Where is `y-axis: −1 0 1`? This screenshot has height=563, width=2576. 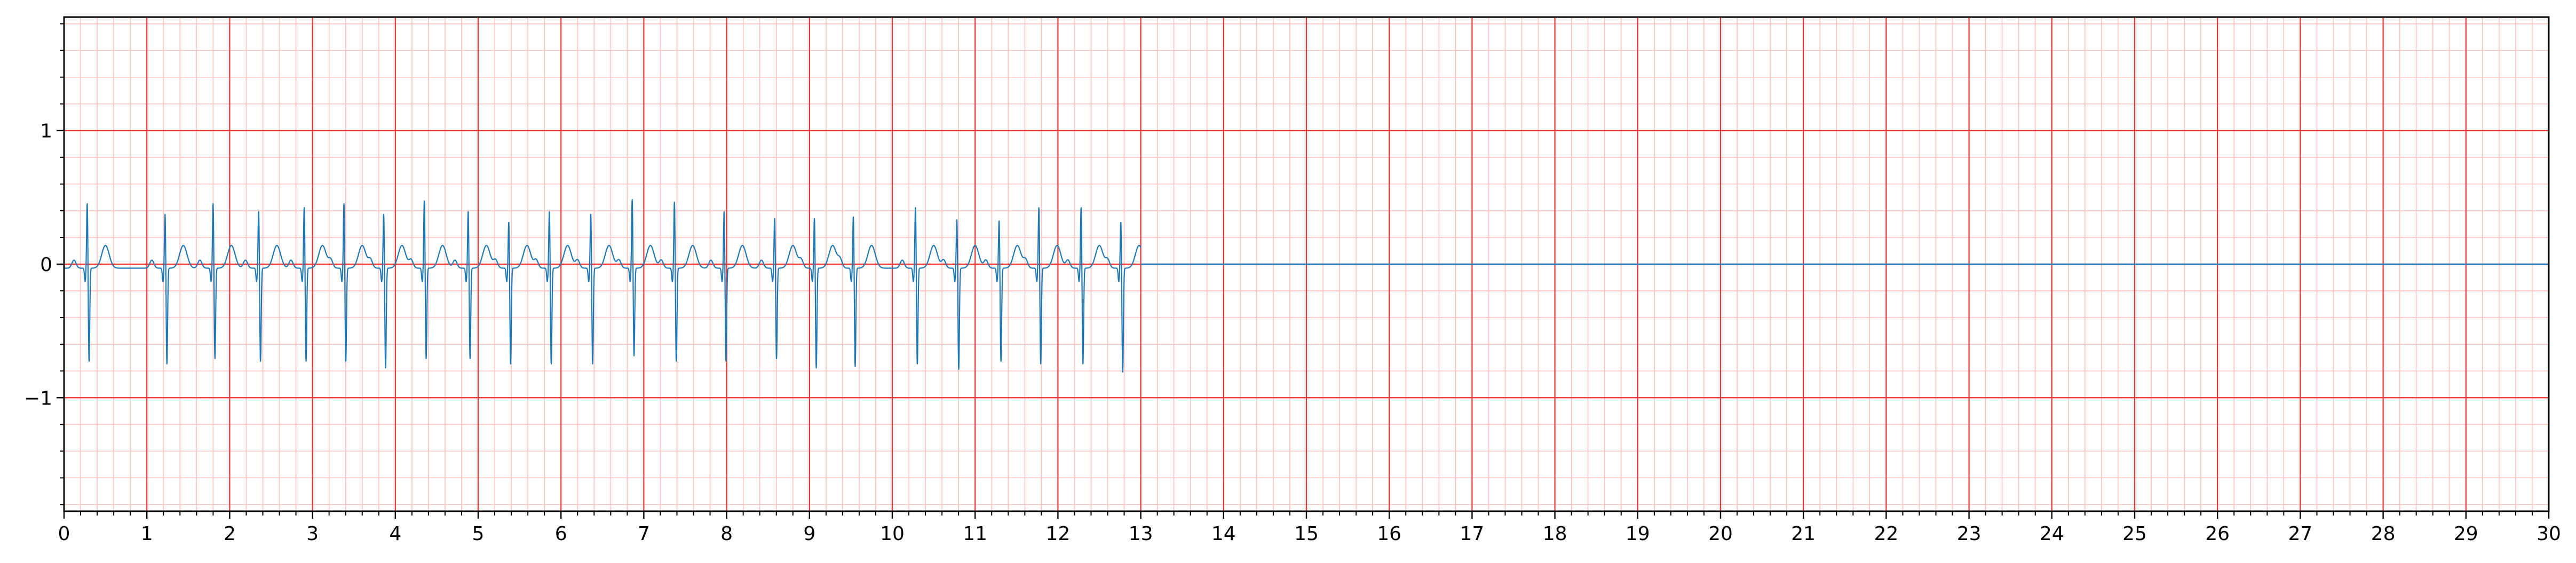
y-axis: −1 0 1 is located at coordinates (44, 264).